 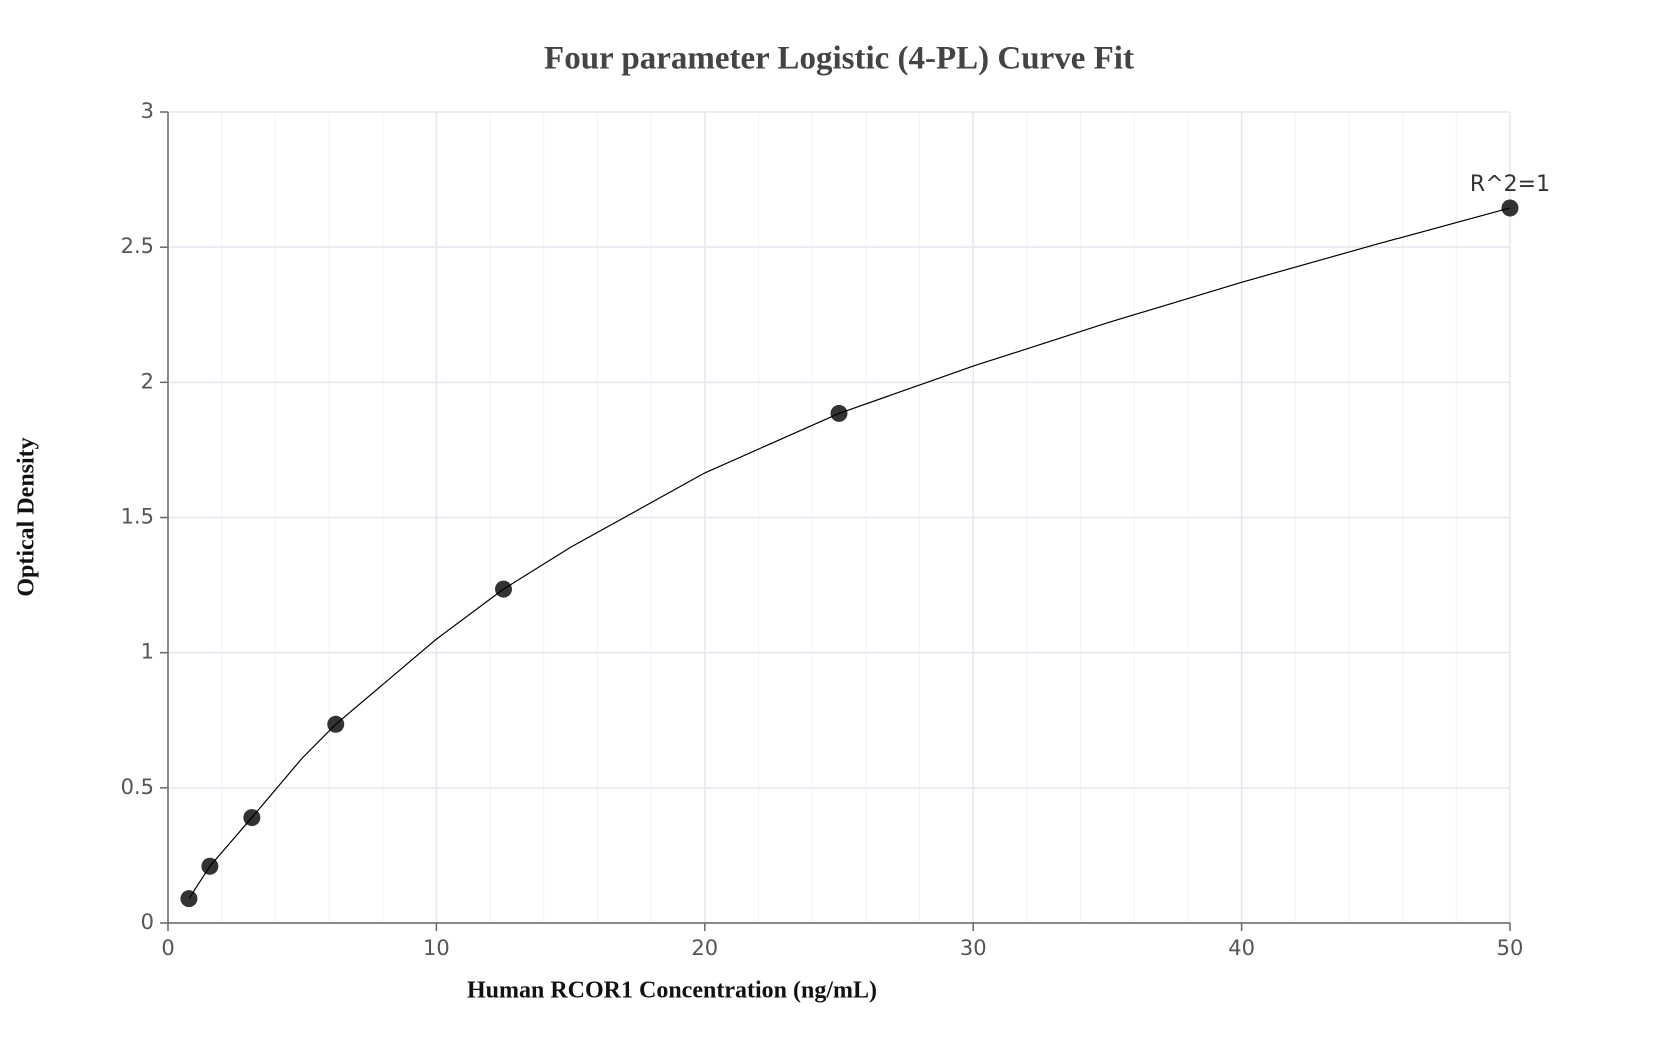 I want to click on x-tick-label: 50, so click(x=1510, y=948).